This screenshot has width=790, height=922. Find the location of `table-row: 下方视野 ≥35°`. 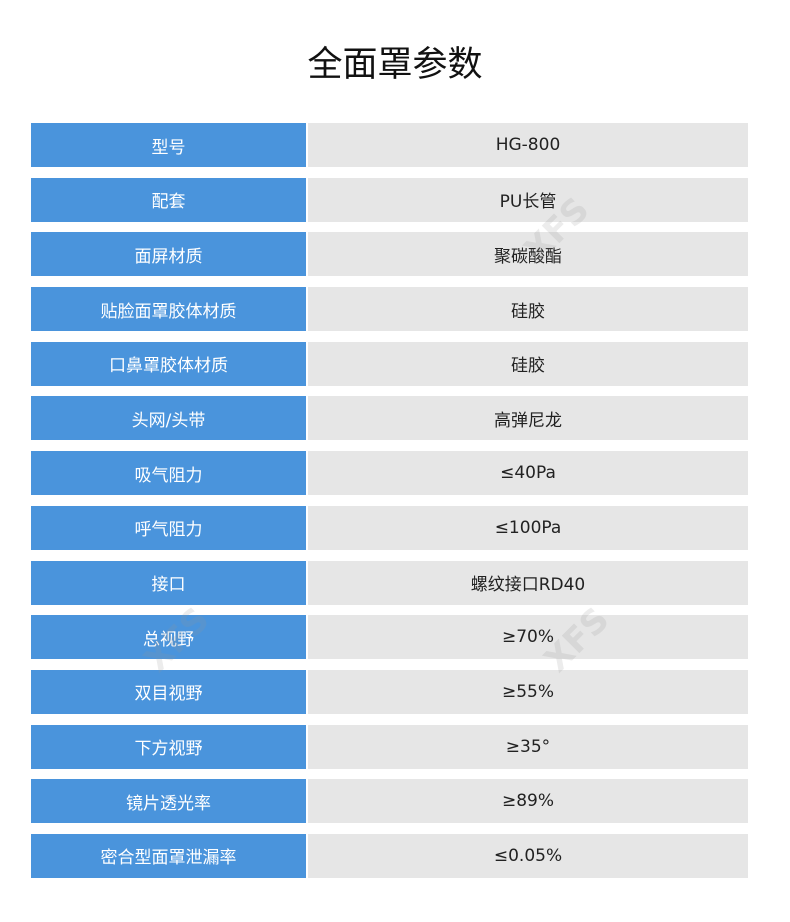

table-row: 下方视野 ≥35° is located at coordinates (389, 746).